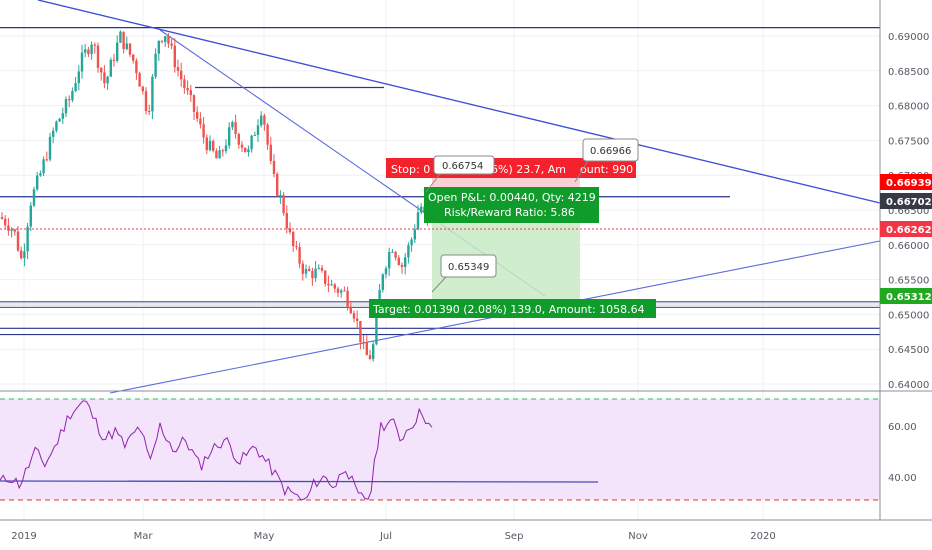 This screenshot has width=932, height=550. I want to click on rsi-tick-label: 40.00, so click(902, 478).